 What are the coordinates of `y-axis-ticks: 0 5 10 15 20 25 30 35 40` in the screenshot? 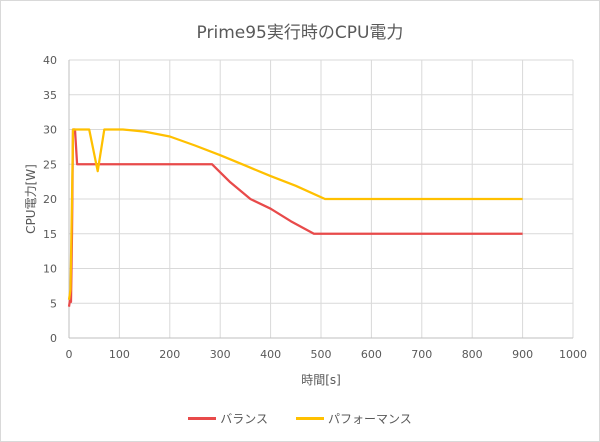 It's located at (50, 199).